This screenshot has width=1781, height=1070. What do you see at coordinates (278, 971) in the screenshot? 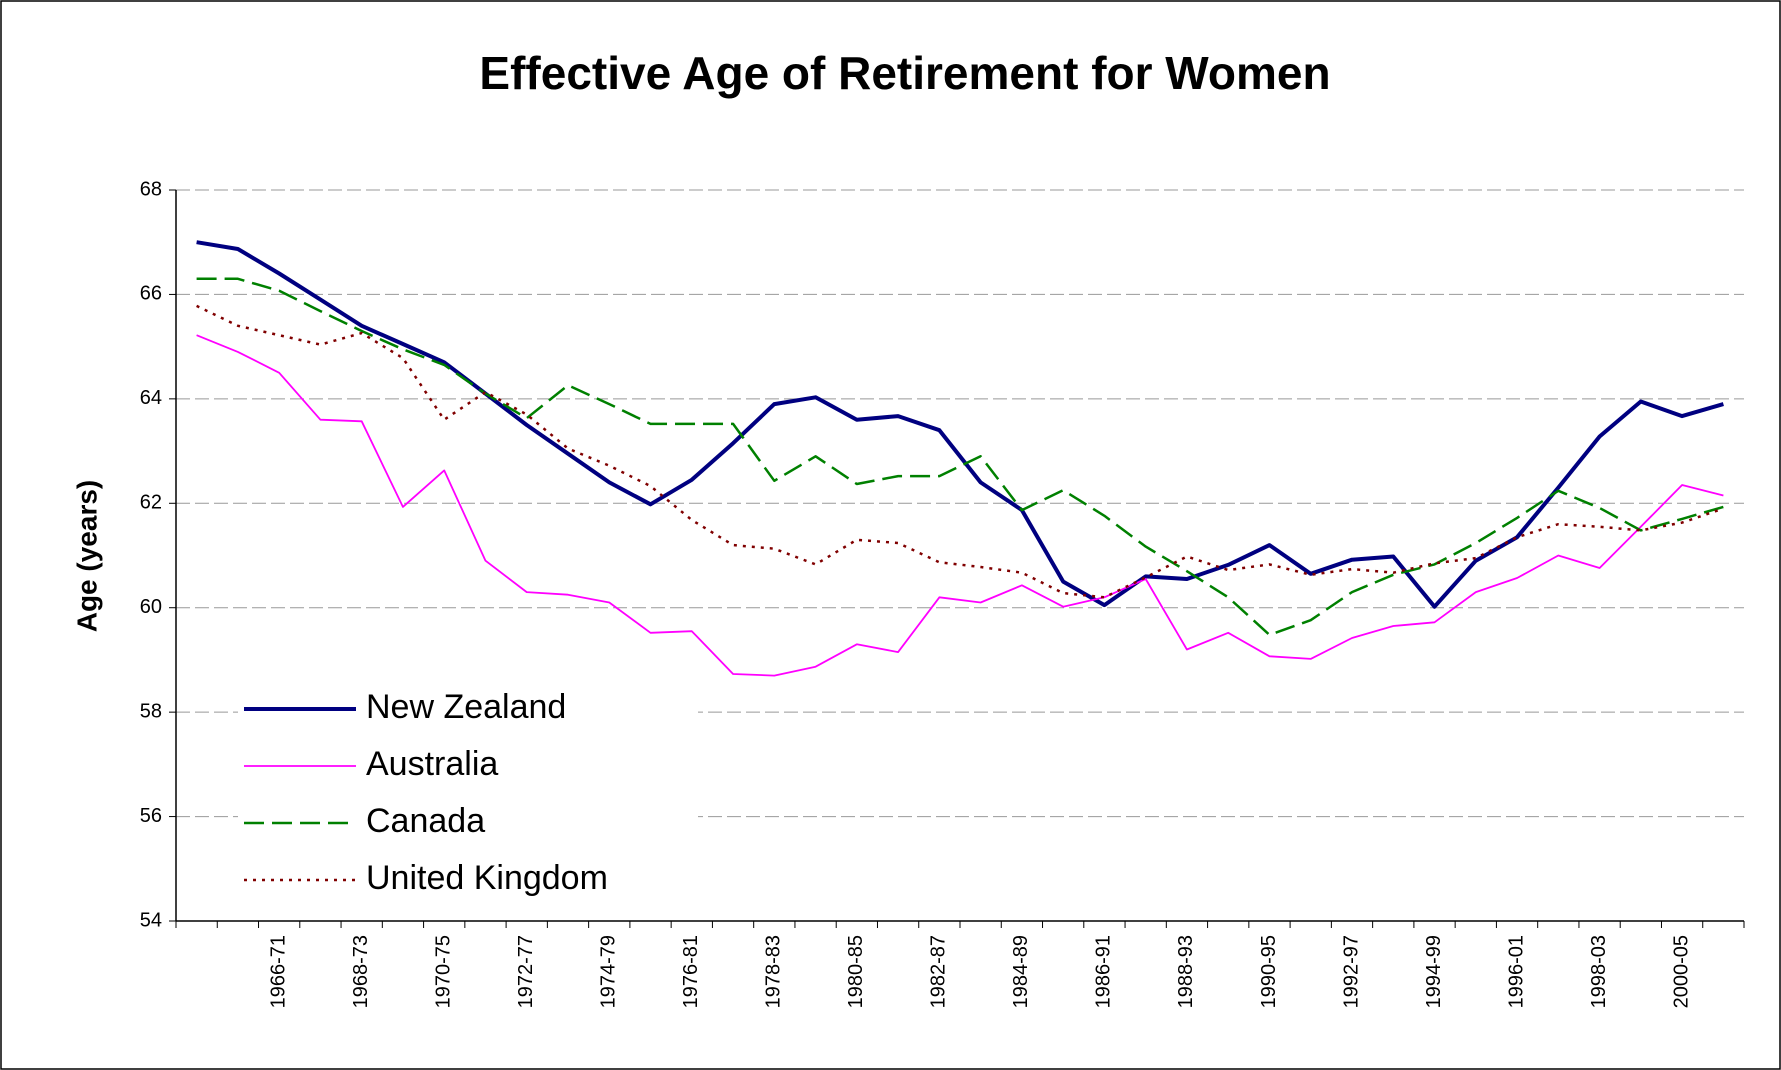
I see `x-tick-label: 1966-71` at bounding box center [278, 971].